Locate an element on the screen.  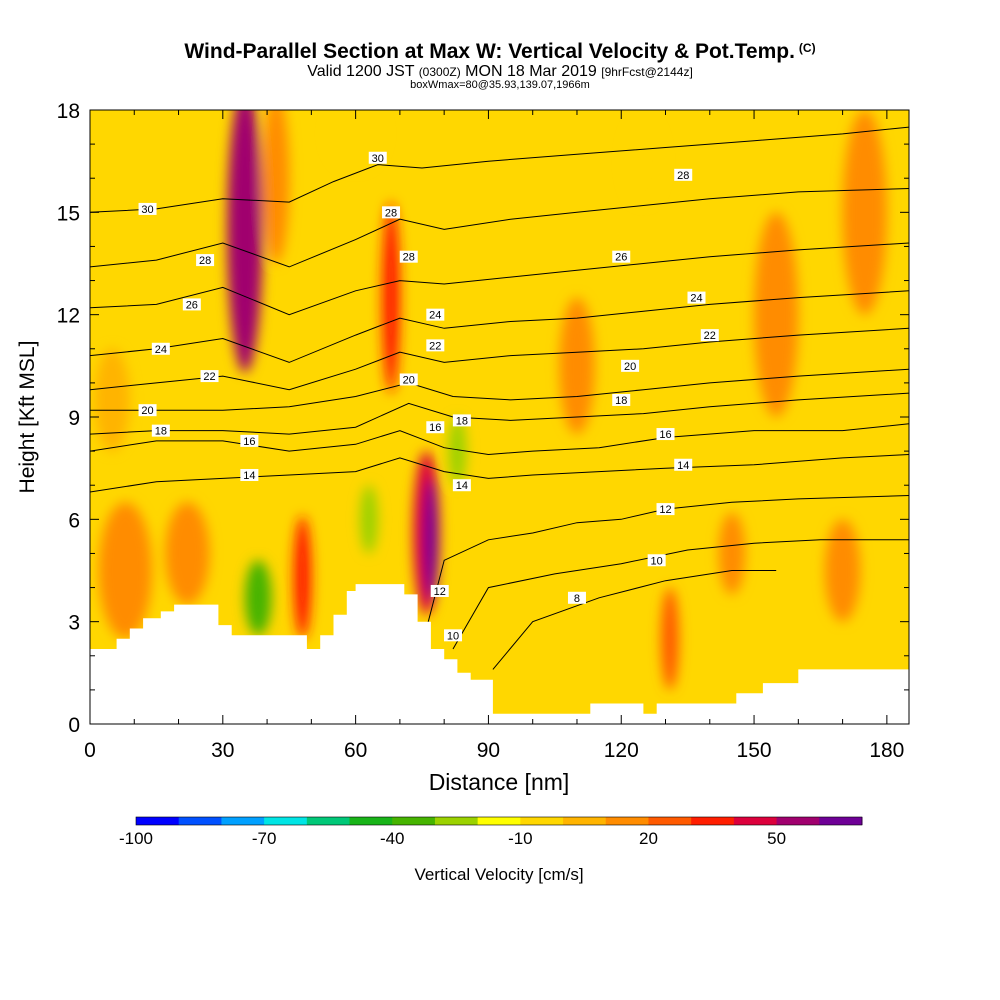
isentrope-label-11: 28 is located at coordinates (408, 257).